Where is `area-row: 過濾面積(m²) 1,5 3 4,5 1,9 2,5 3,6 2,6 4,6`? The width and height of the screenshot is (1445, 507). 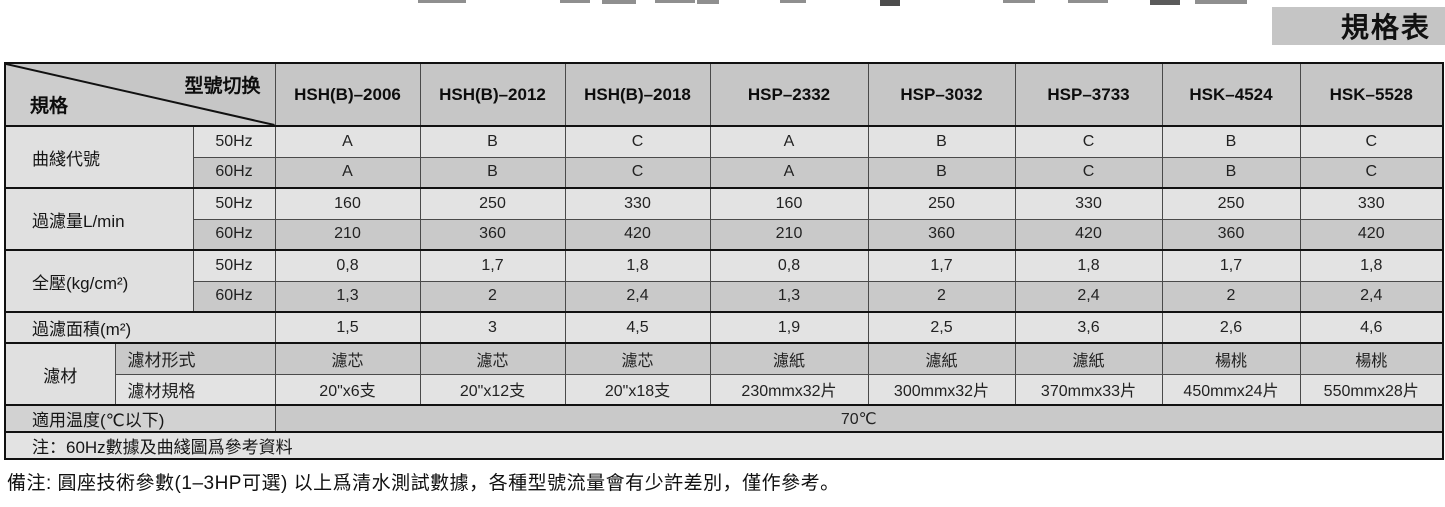 area-row: 過濾面積(m²) 1,5 3 4,5 1,9 2,5 3,6 2,6 4,6 is located at coordinates (724, 327).